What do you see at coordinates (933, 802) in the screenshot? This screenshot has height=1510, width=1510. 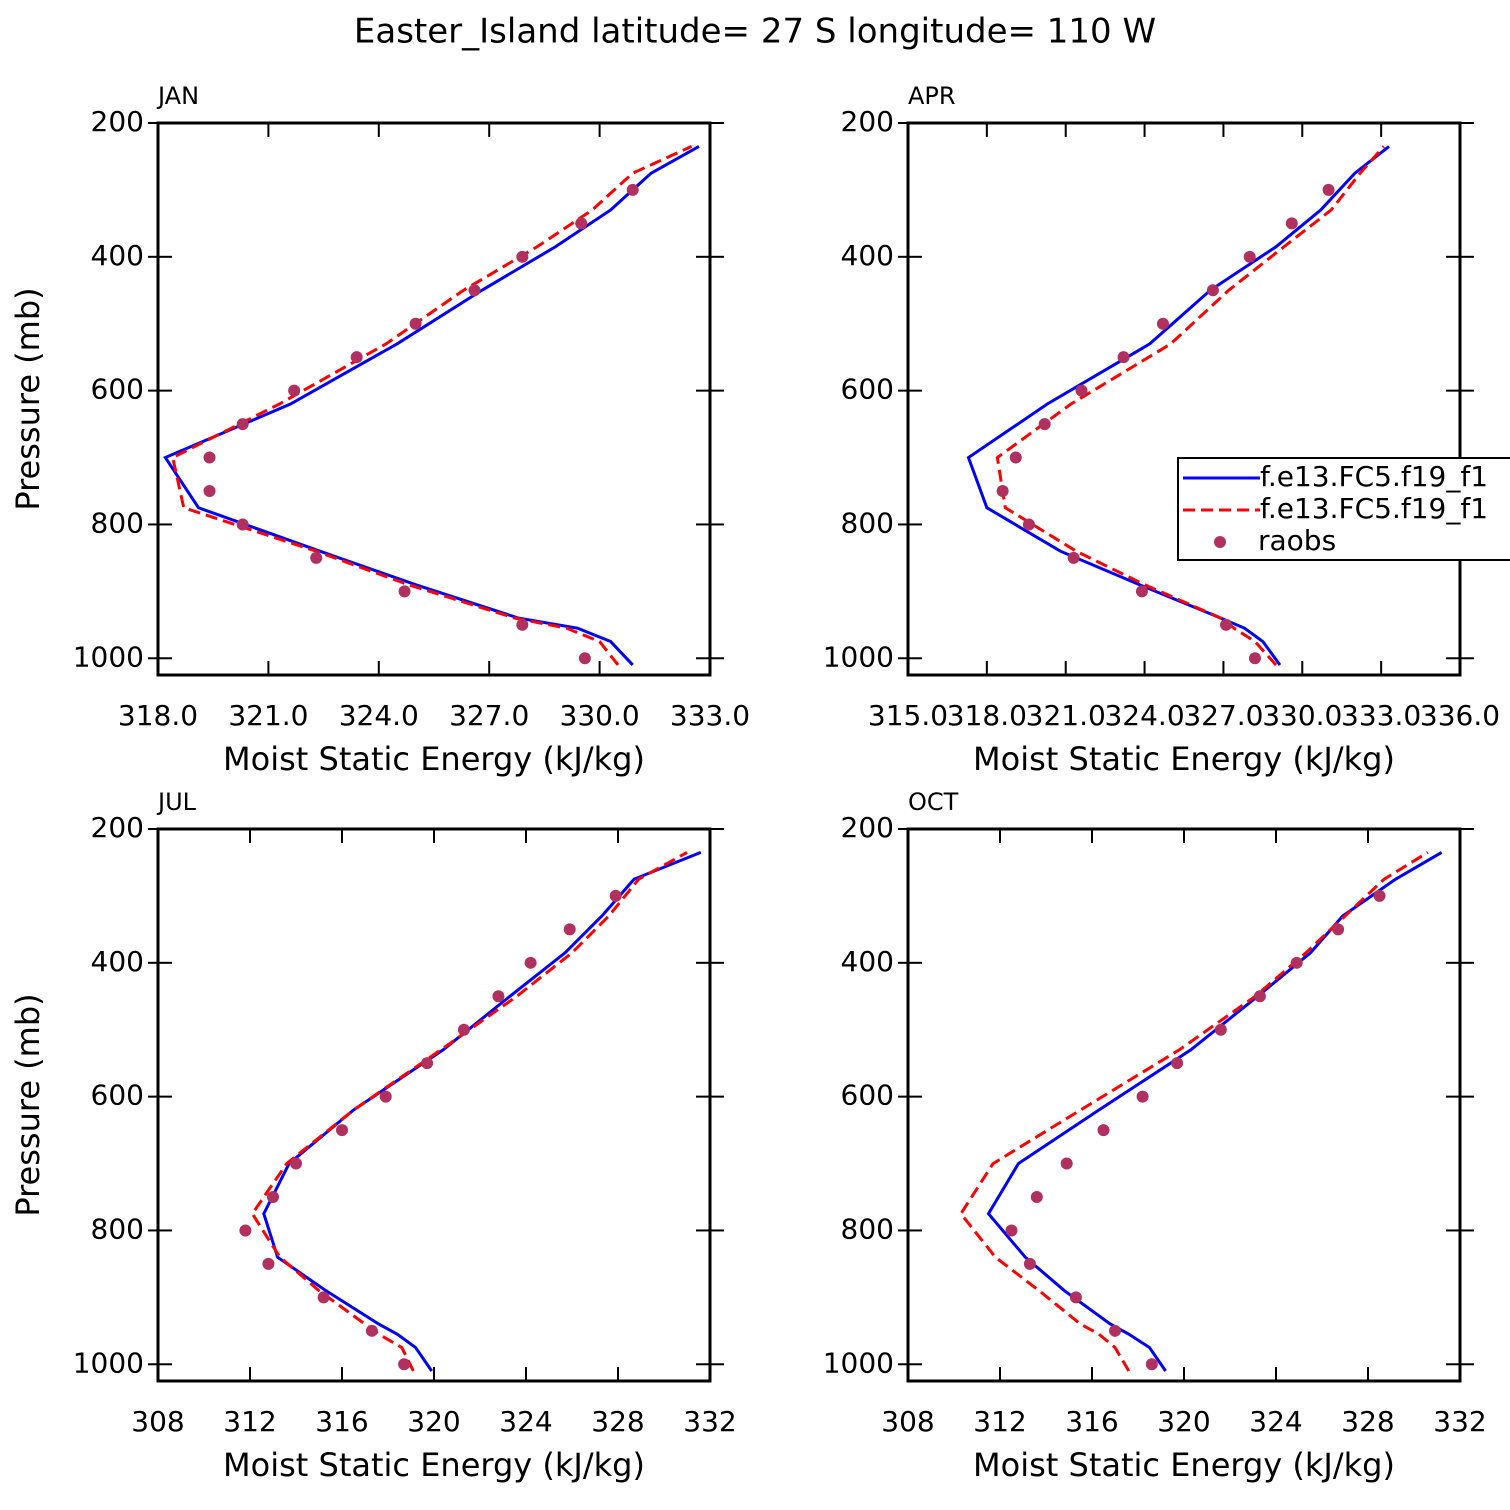 I see `panel-title: OCT` at bounding box center [933, 802].